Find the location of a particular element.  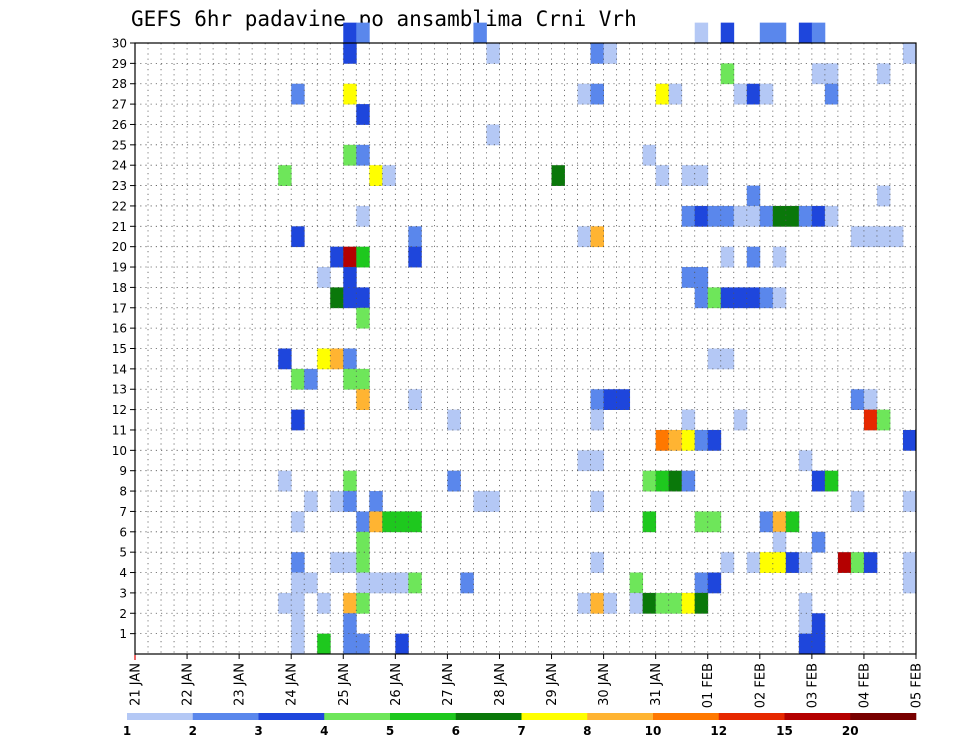

colorbar-label: 5 is located at coordinates (390, 731).